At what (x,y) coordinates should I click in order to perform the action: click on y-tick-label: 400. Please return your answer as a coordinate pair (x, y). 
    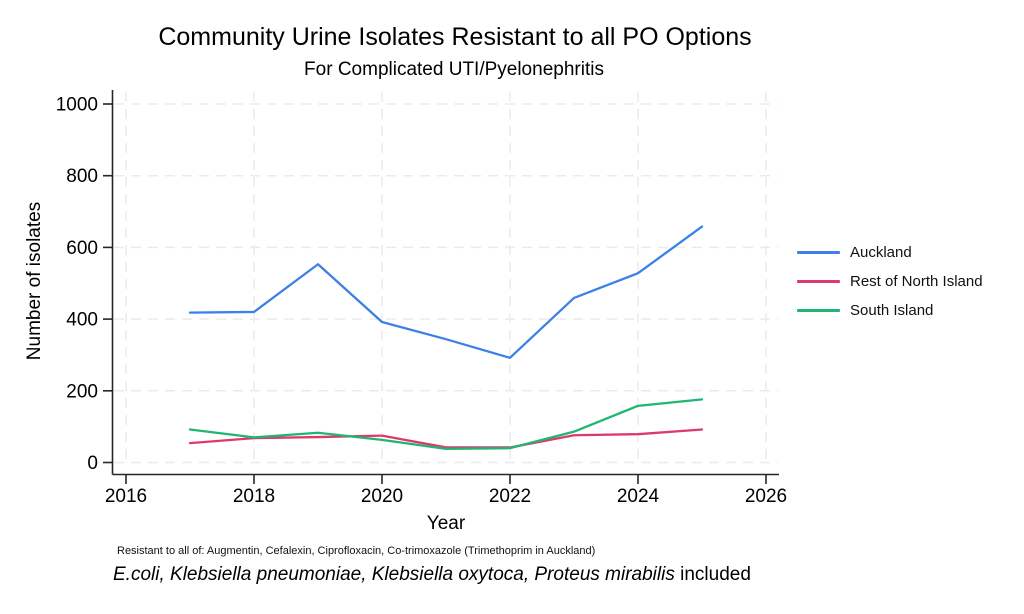
    Looking at the image, I should click on (82, 320).